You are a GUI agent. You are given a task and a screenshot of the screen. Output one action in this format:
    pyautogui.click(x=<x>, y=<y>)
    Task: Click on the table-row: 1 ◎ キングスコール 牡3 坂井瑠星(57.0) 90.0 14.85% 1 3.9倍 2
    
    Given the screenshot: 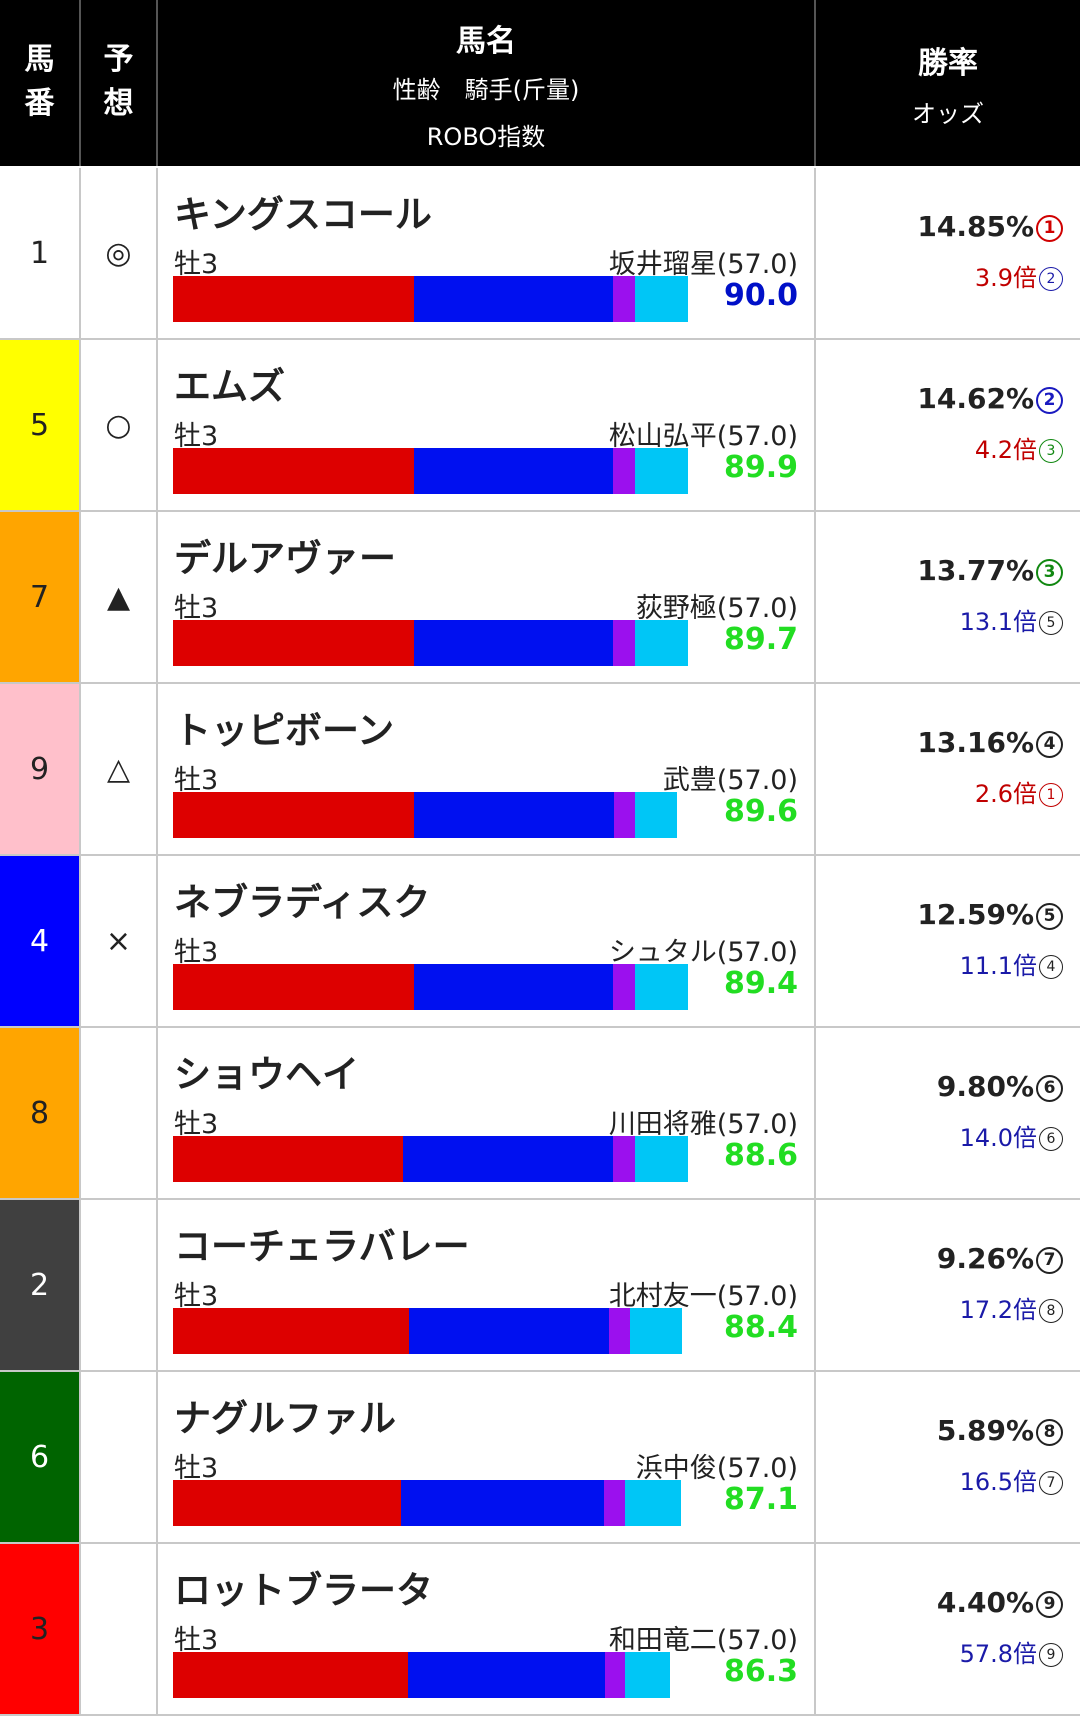 What is the action you would take?
    pyautogui.click(x=540, y=253)
    